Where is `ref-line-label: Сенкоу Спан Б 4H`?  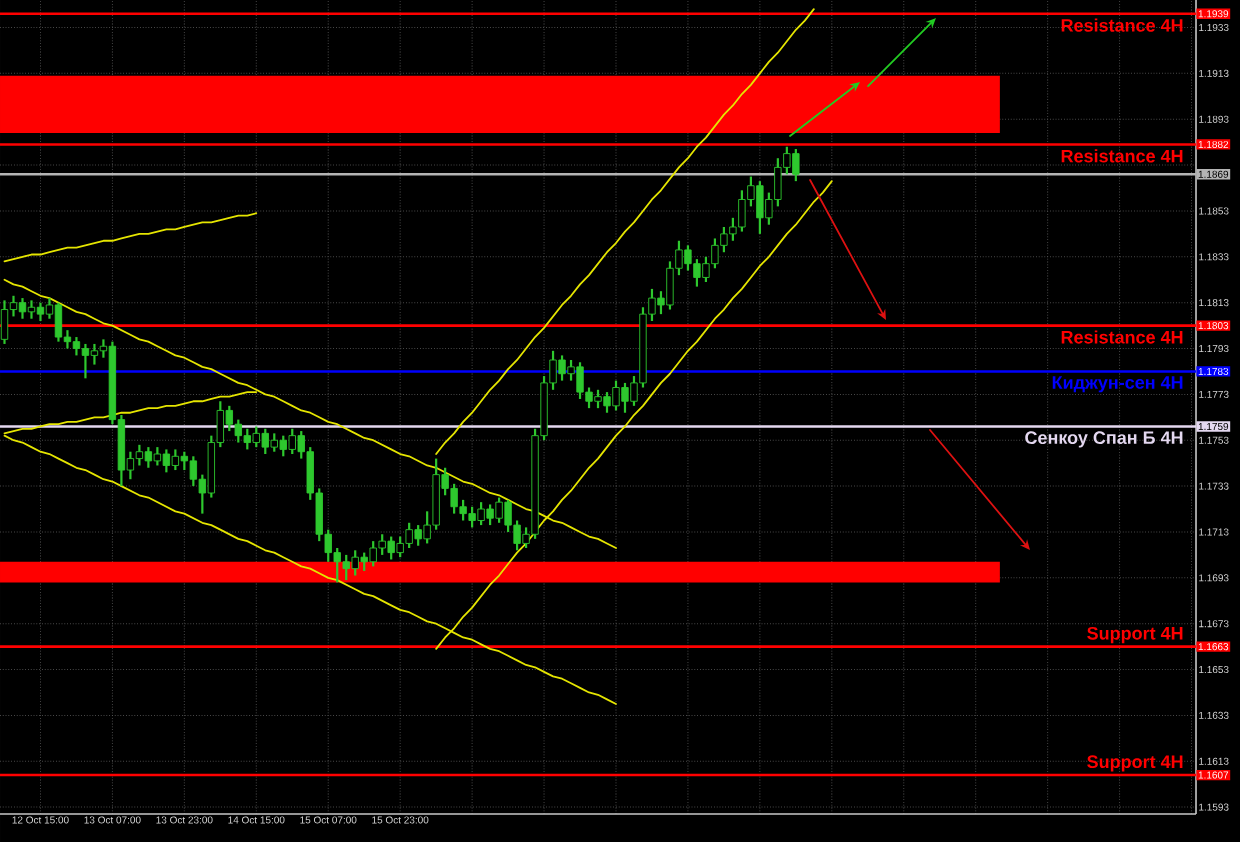
ref-line-label: Сенкоу Спан Б 4H is located at coordinates (1104, 439).